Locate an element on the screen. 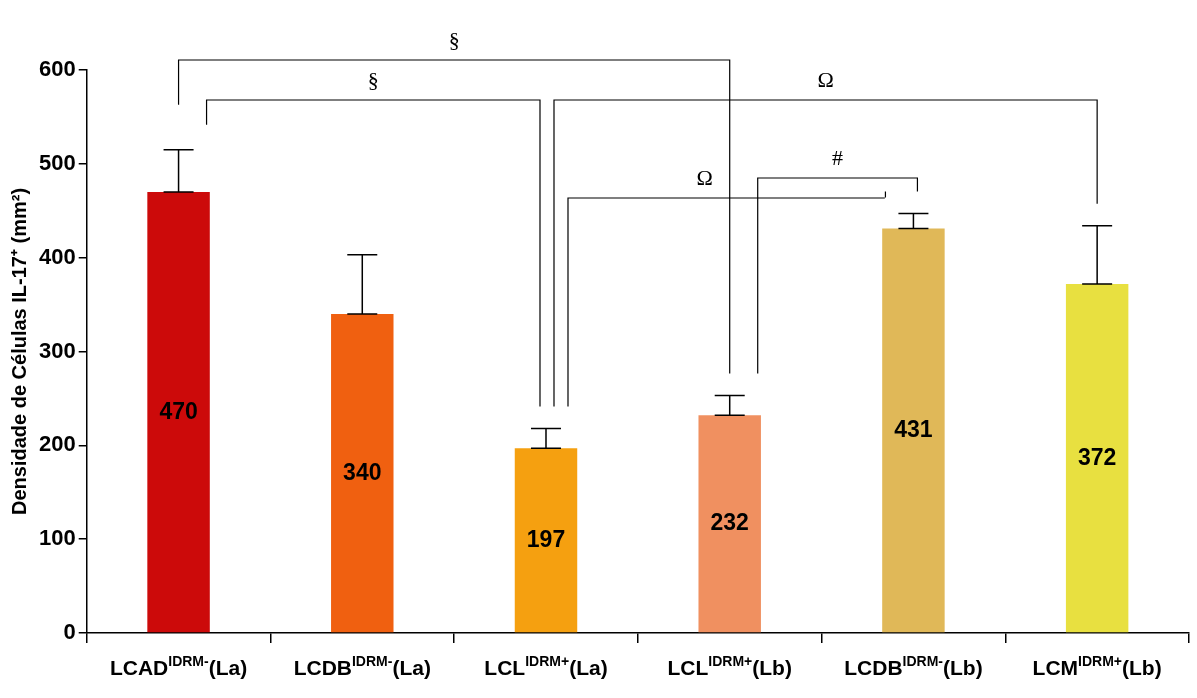  annotation: # is located at coordinates (838, 157).